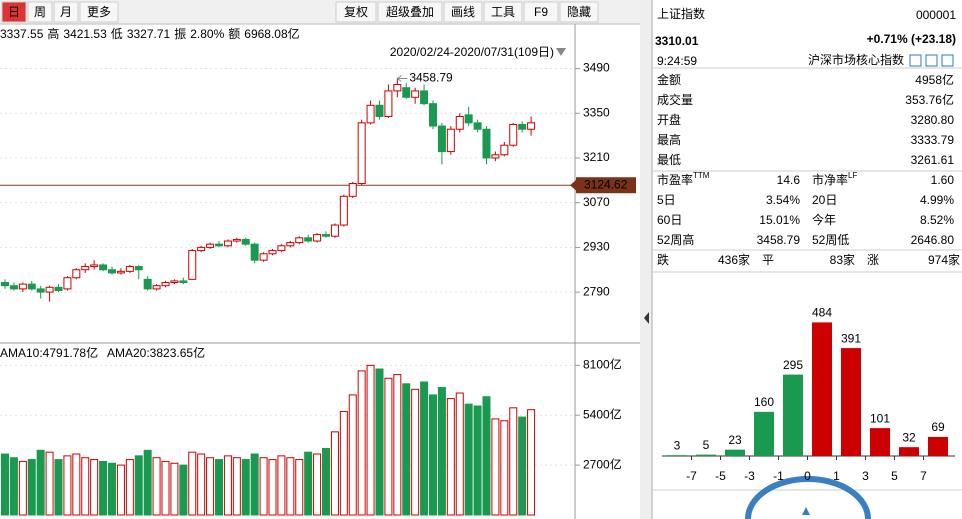 The image size is (962, 519). Describe the element at coordinates (646, 259) in the screenshot. I see `splitter` at that location.